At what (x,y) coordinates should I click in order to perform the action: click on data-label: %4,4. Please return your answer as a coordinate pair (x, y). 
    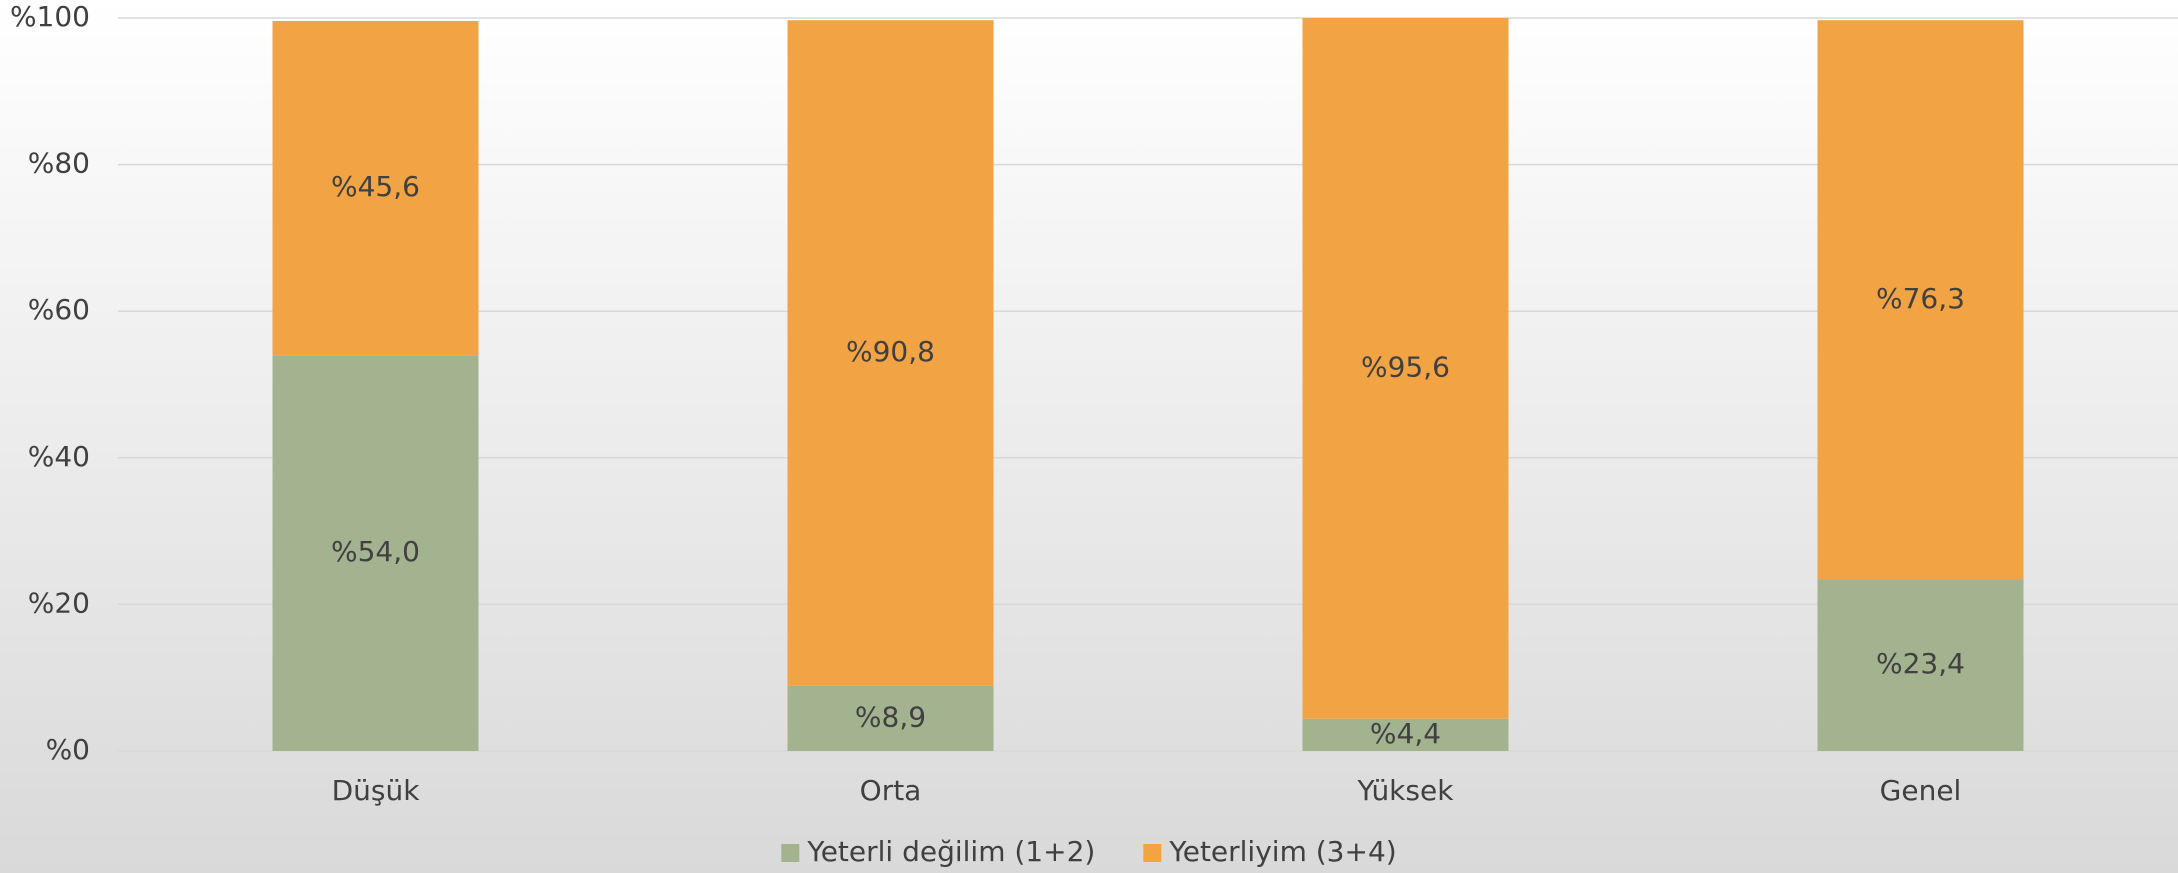
    Looking at the image, I should click on (1405, 733).